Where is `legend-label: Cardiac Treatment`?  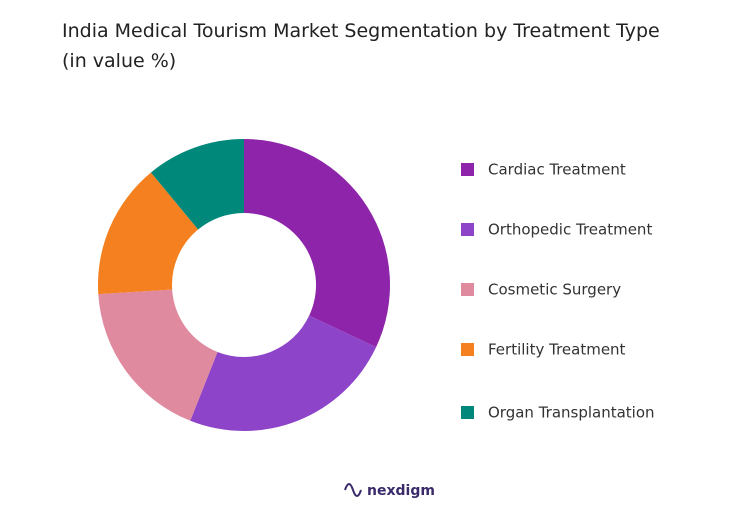
legend-label: Cardiac Treatment is located at coordinates (557, 170).